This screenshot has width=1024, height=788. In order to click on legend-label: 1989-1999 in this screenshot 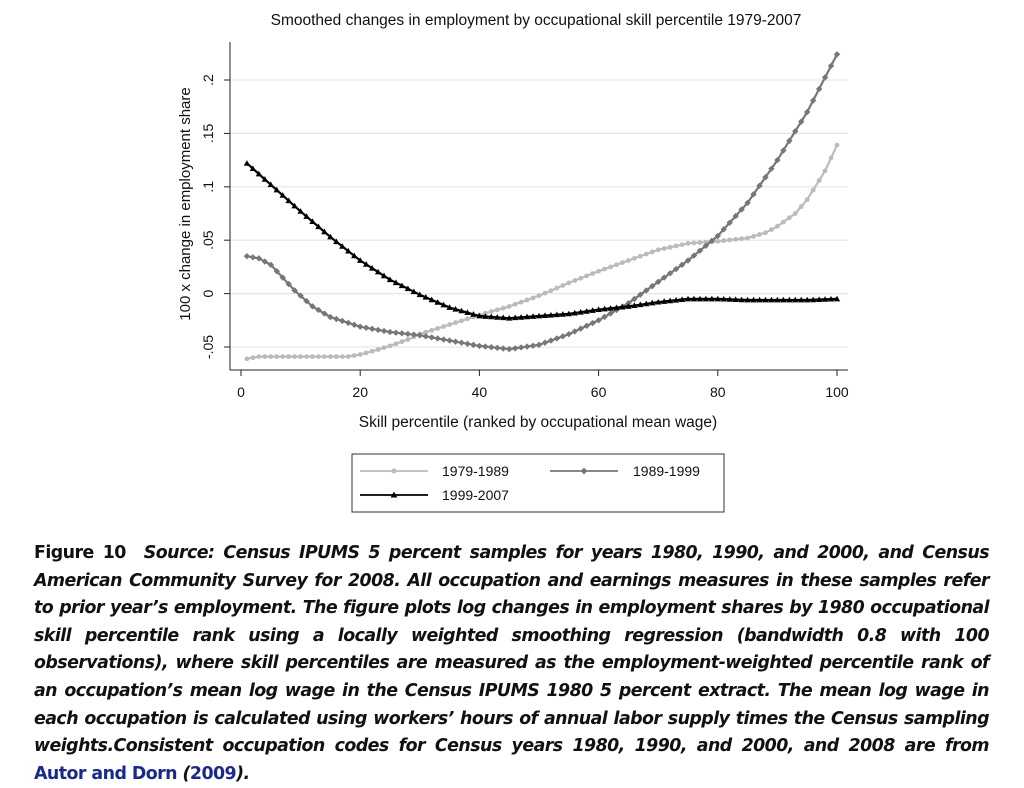, I will do `click(666, 471)`.